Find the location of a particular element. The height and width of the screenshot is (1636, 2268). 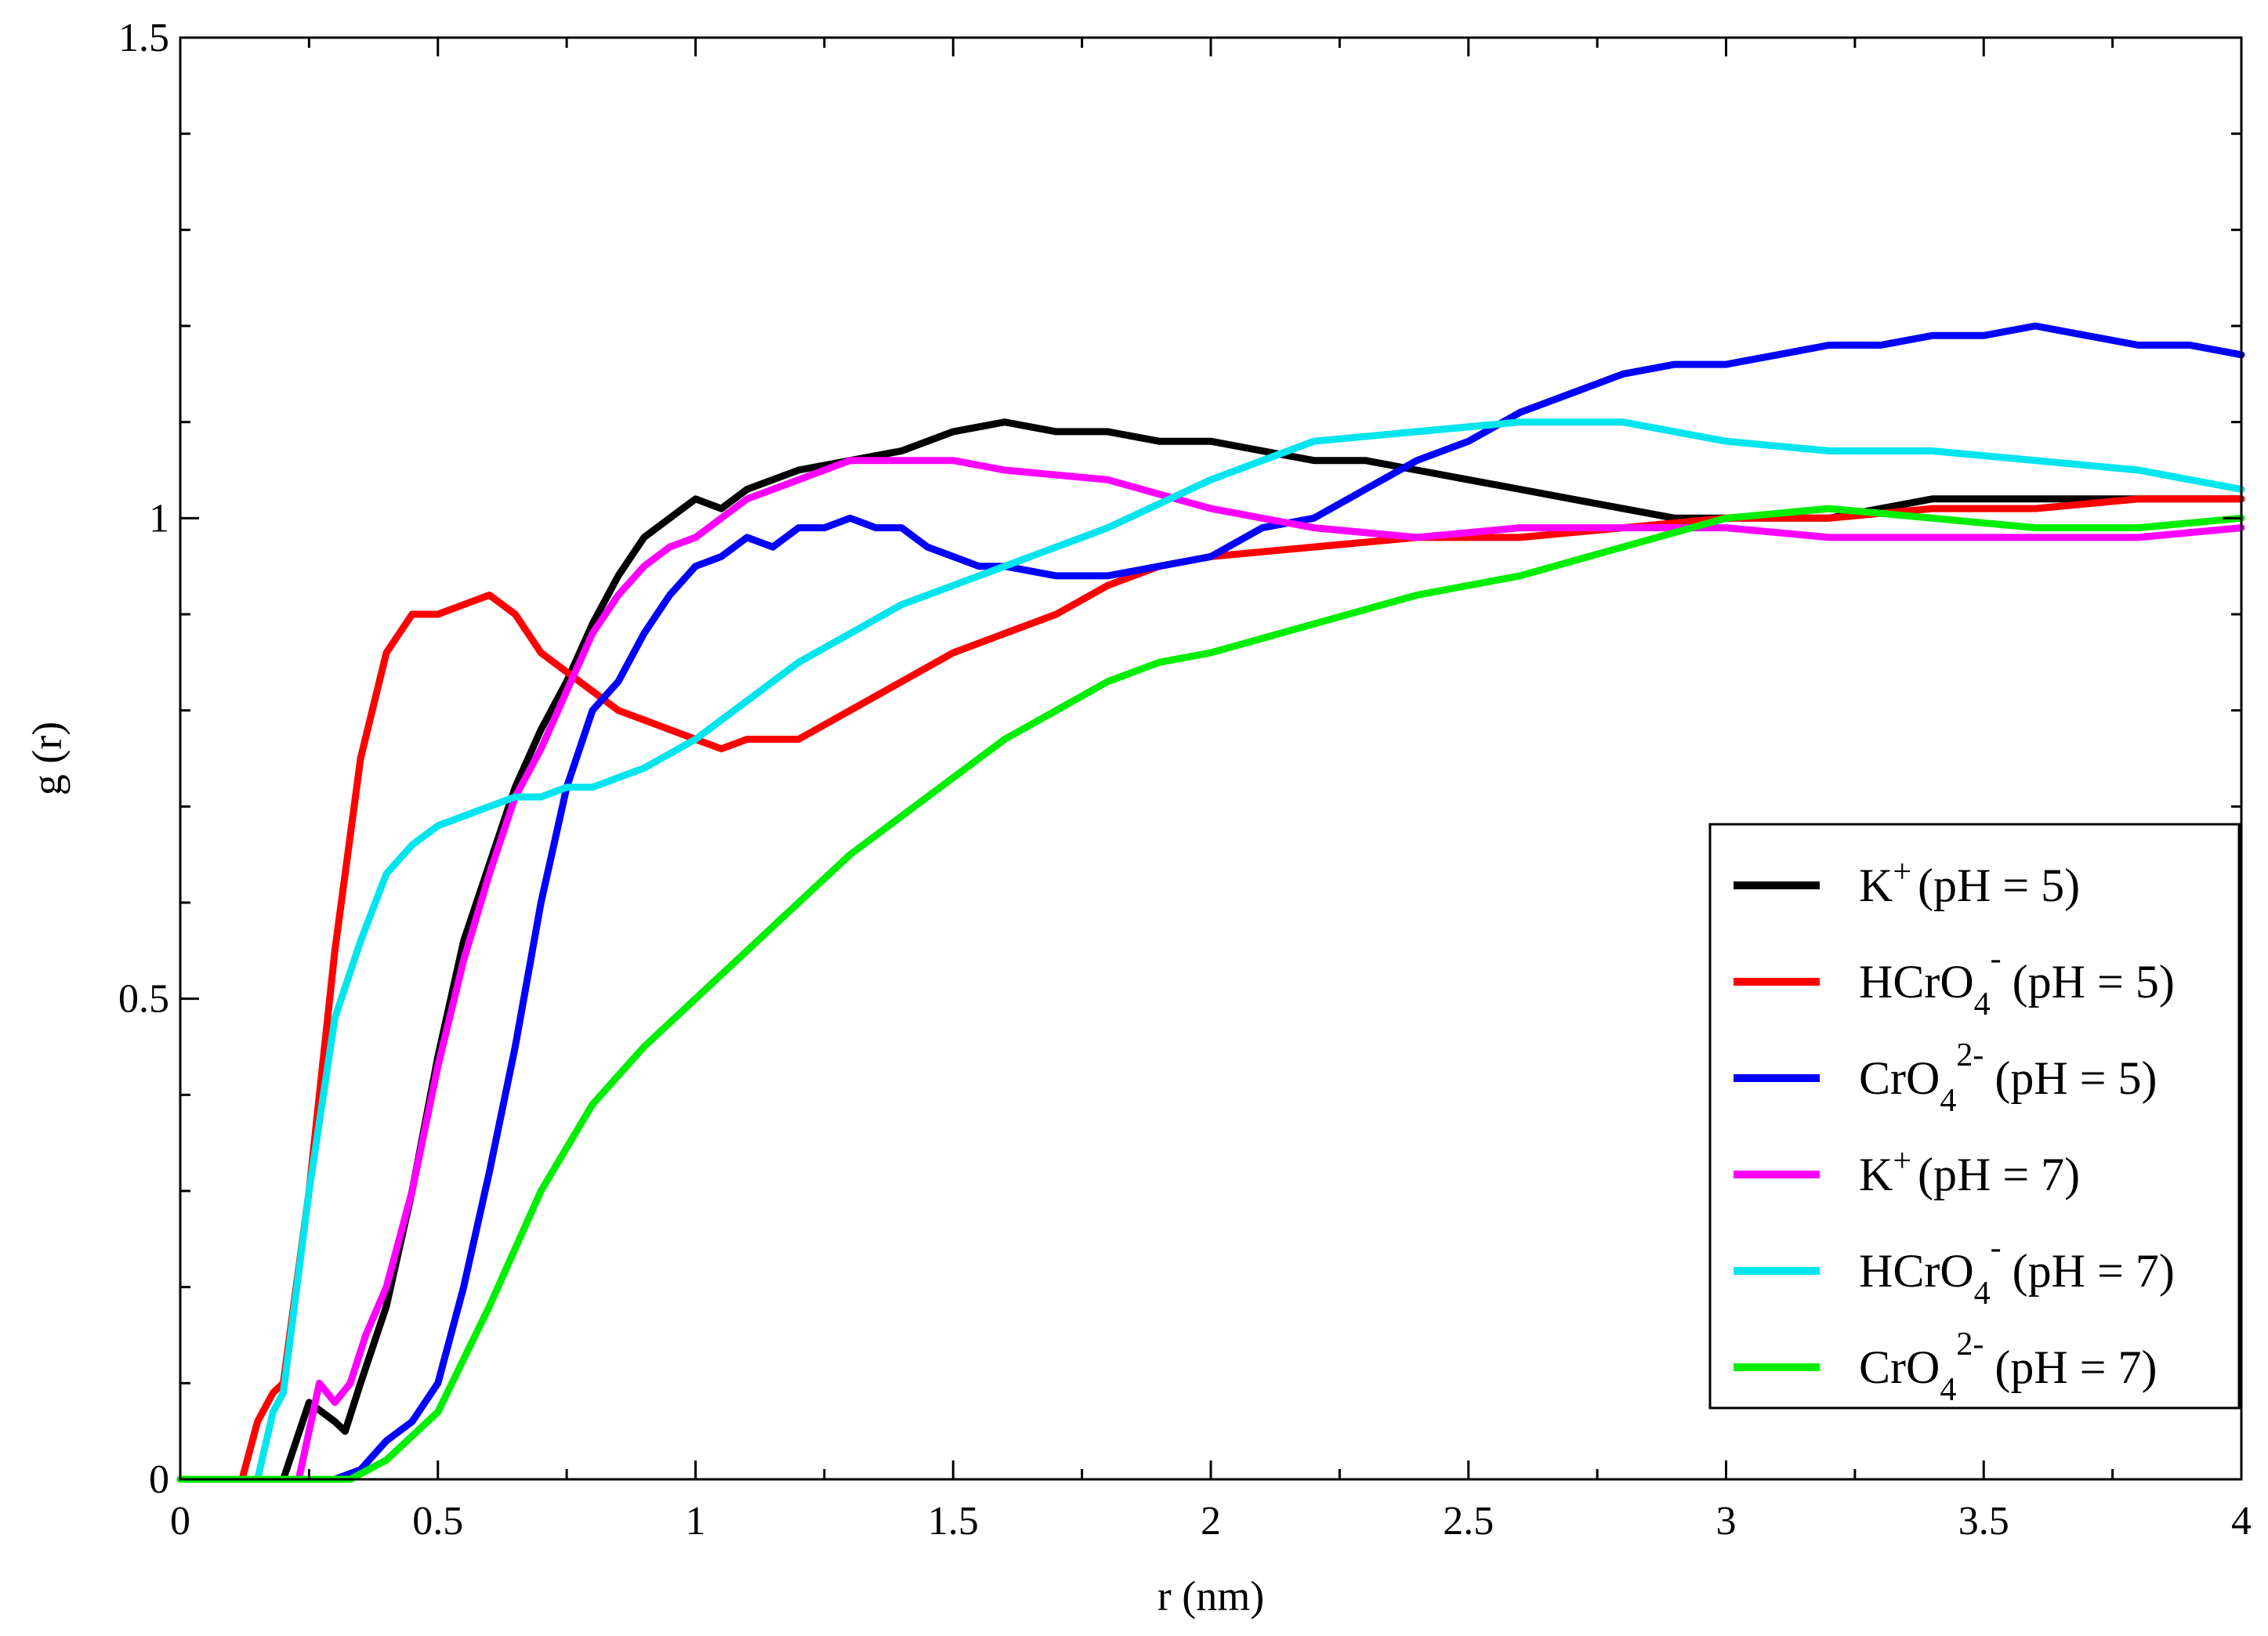

x-tick-label: 3 is located at coordinates (1726, 1521).